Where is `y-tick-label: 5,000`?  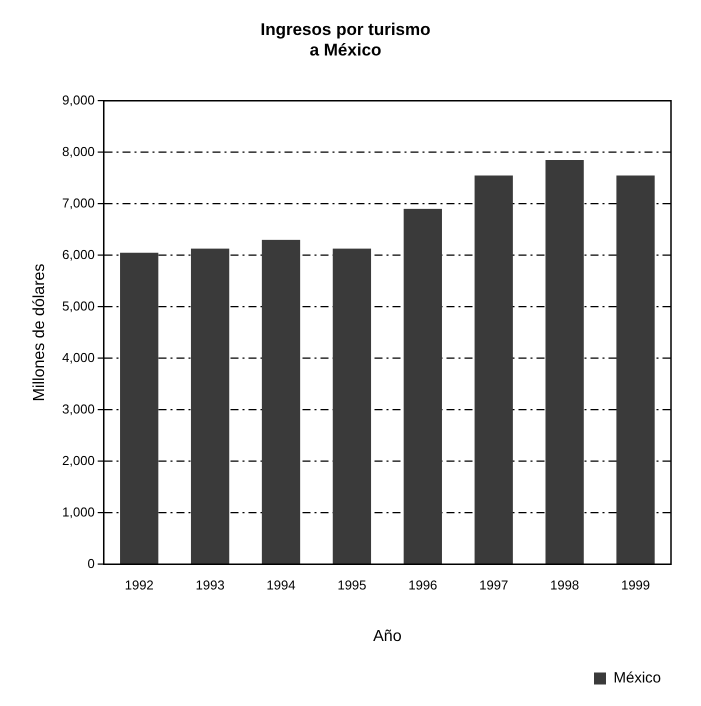 y-tick-label: 5,000 is located at coordinates (78, 306).